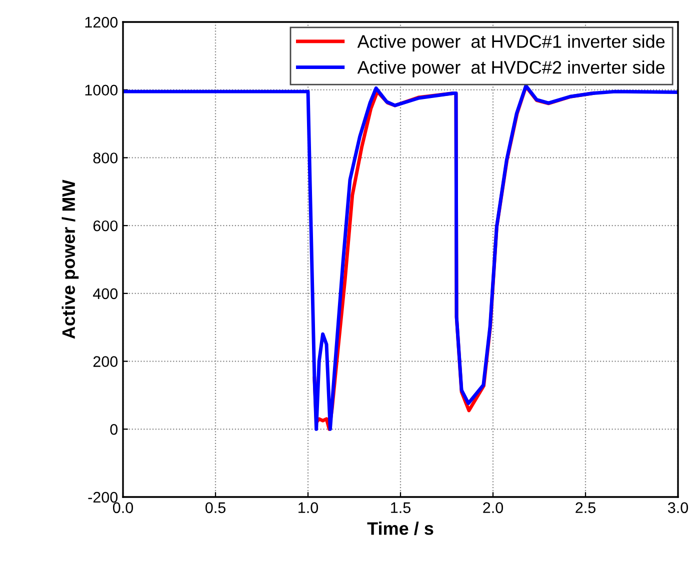 This screenshot has width=694, height=569. I want to click on y-tick-label: -200, so click(103, 497).